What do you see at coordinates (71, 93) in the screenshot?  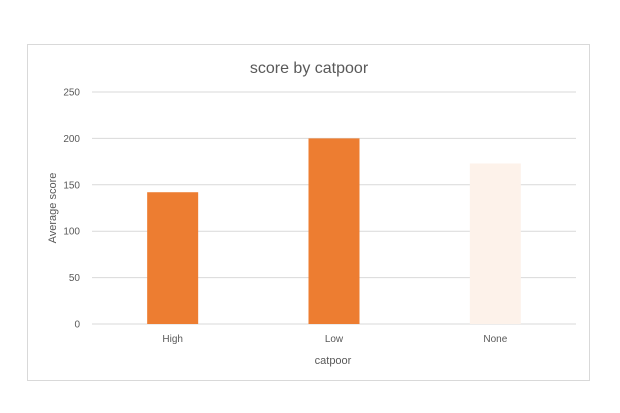 I see `y-tick-label: 250` at bounding box center [71, 93].